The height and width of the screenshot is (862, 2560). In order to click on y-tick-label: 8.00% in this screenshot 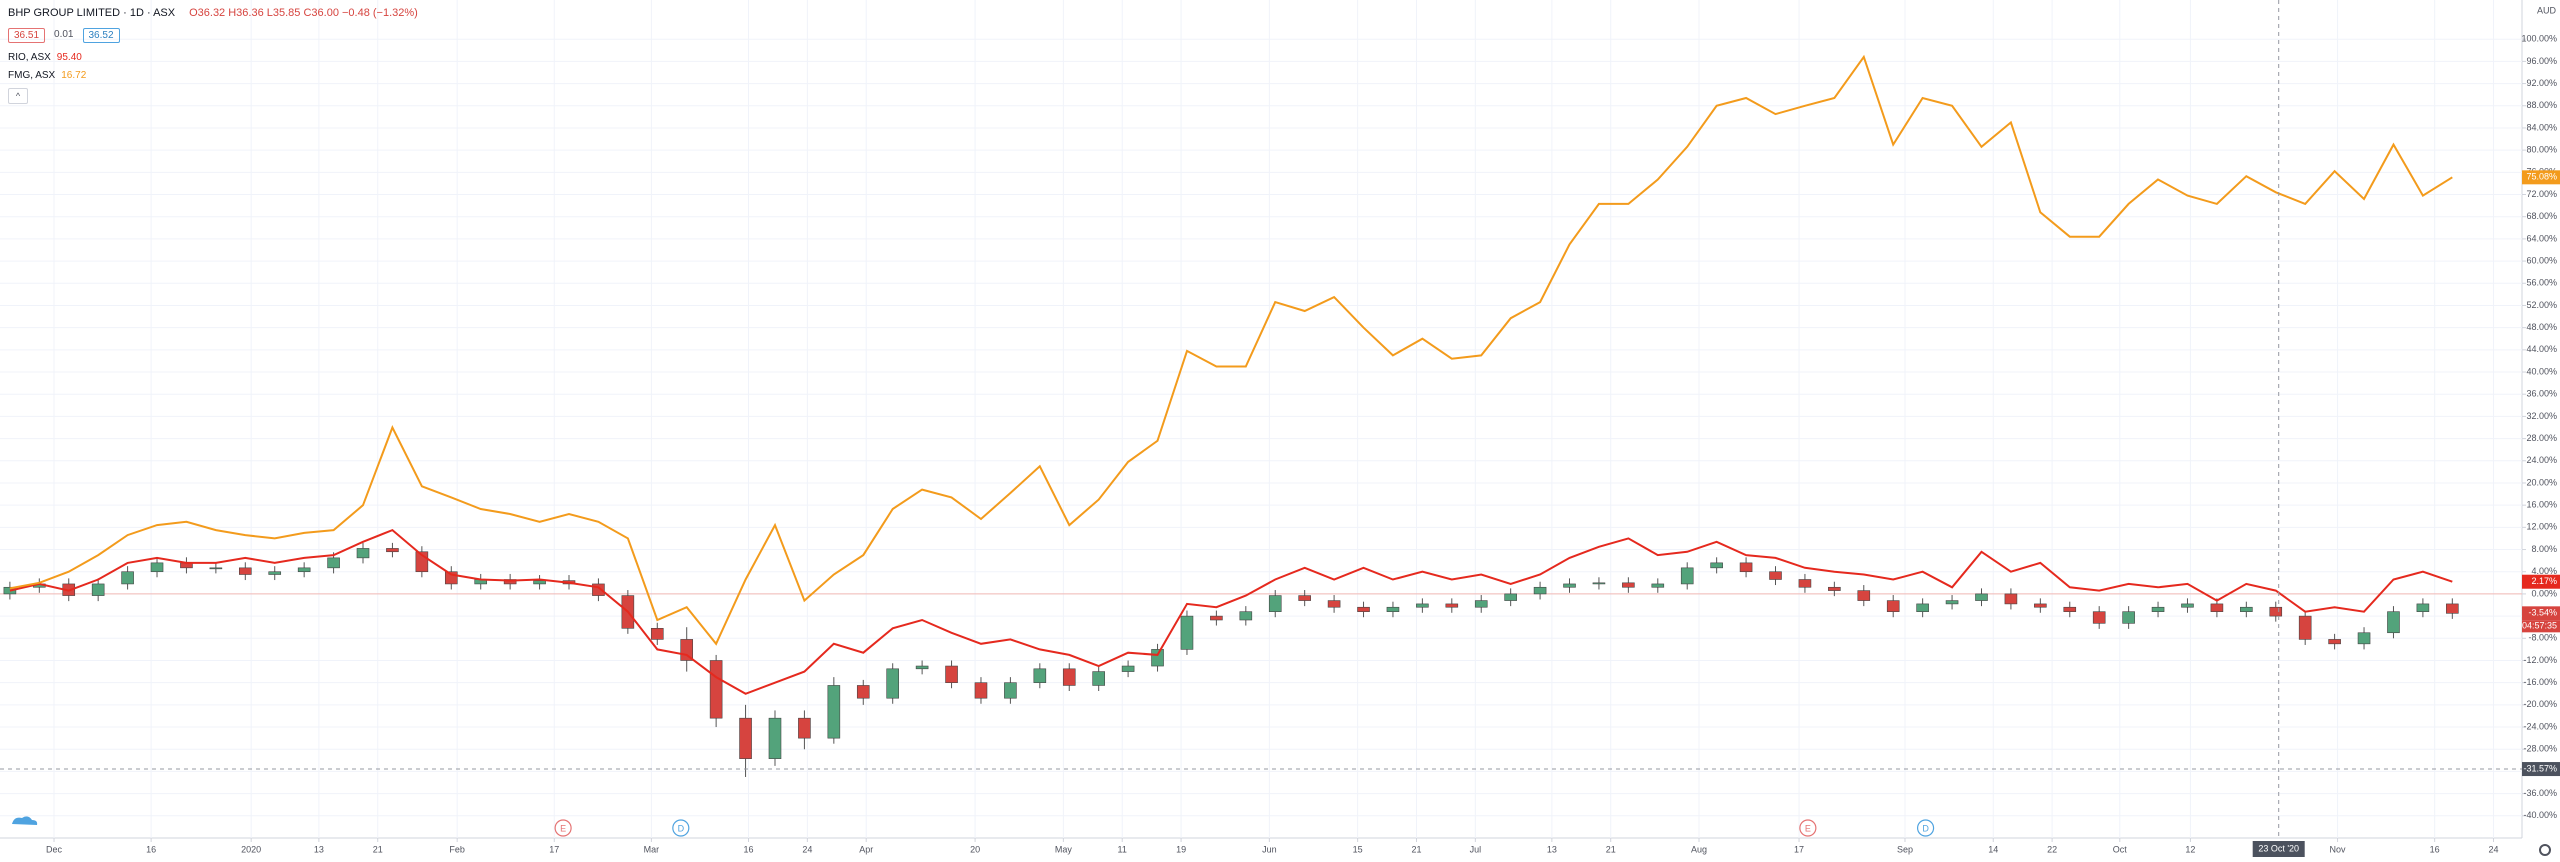, I will do `click(2544, 549)`.